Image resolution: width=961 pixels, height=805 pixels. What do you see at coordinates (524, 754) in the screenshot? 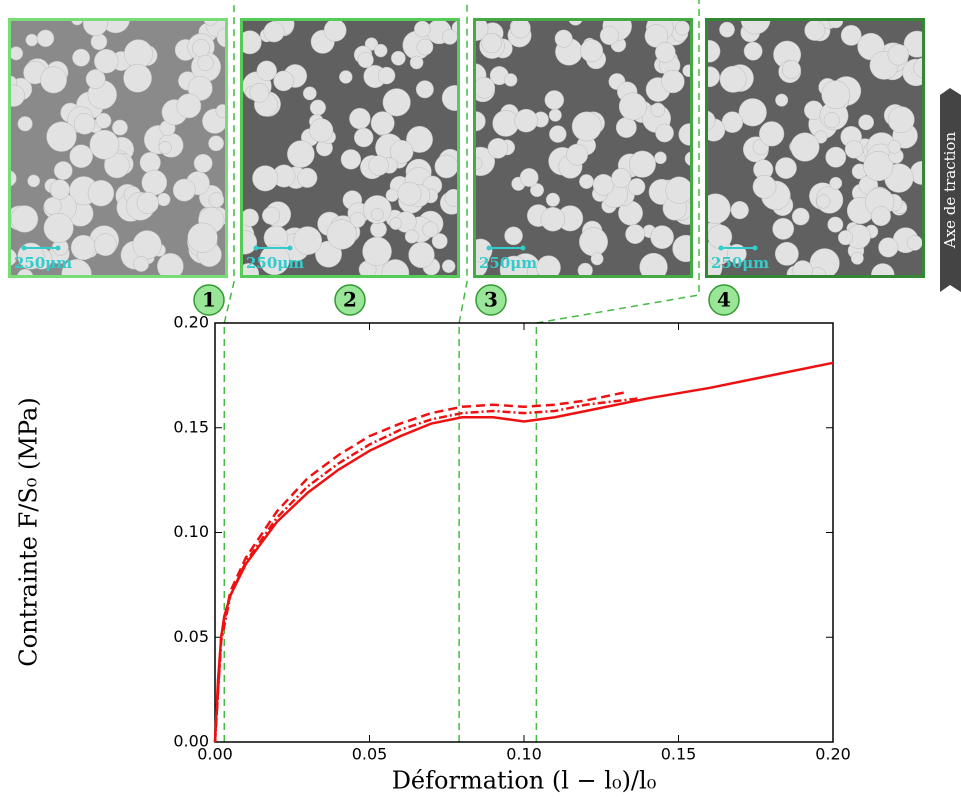
I see `x-tick-label: 0.10` at bounding box center [524, 754].